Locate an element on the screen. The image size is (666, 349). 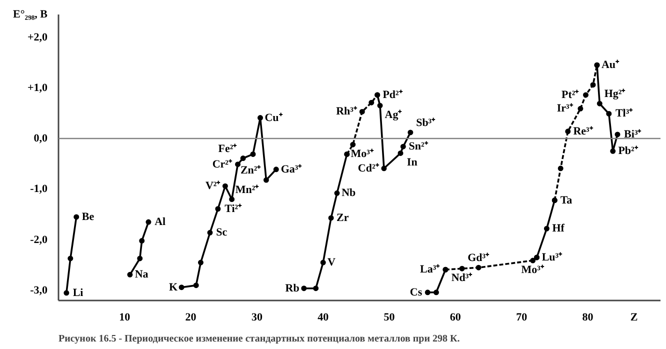
annotation: Pd²⁺ is located at coordinates (392, 94).